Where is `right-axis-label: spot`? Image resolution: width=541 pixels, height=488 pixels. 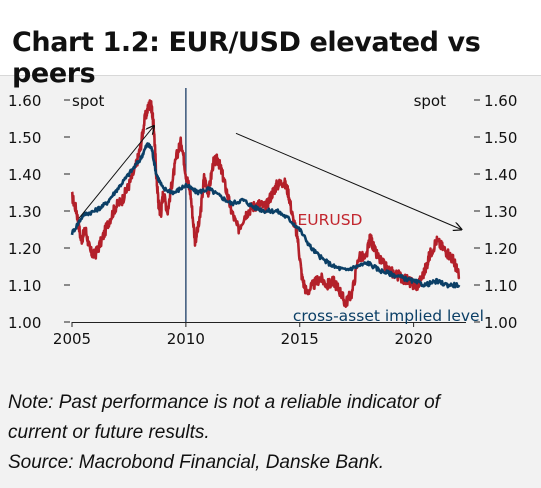 right-axis-label: spot is located at coordinates (430, 101).